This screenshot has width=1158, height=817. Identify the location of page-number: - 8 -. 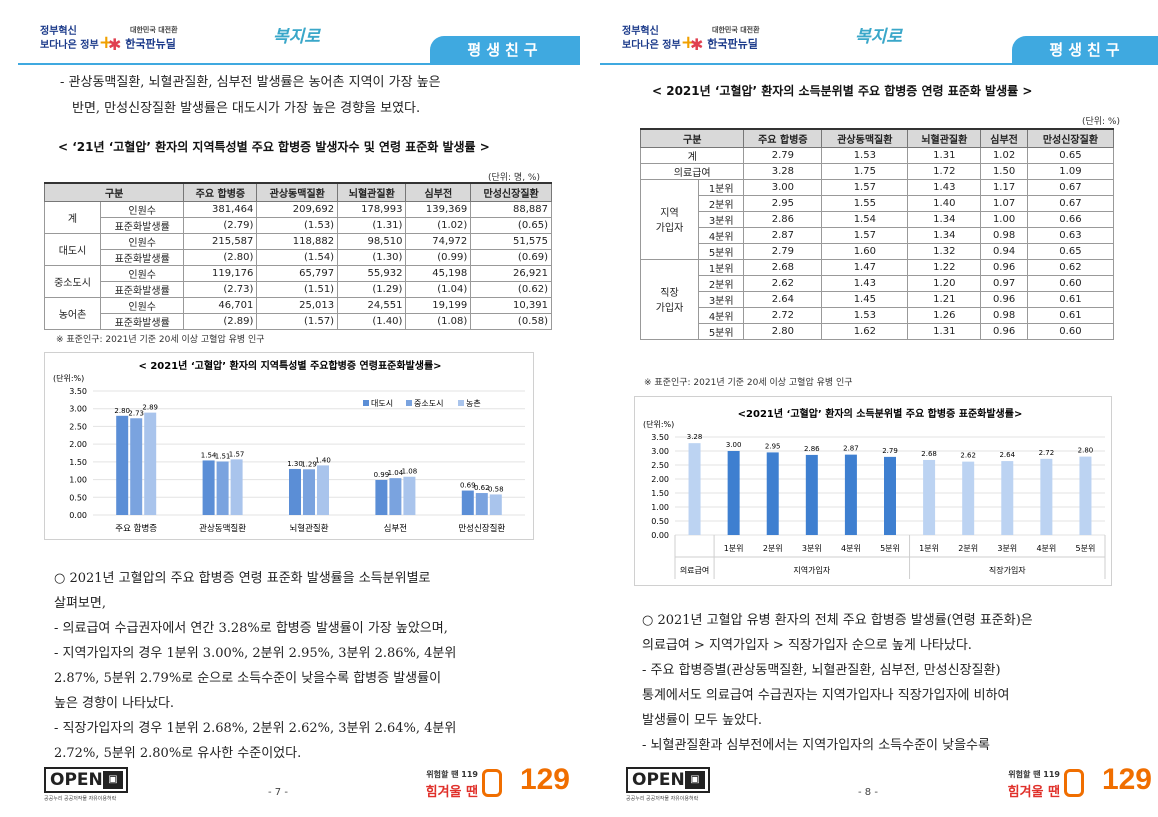
(868, 792).